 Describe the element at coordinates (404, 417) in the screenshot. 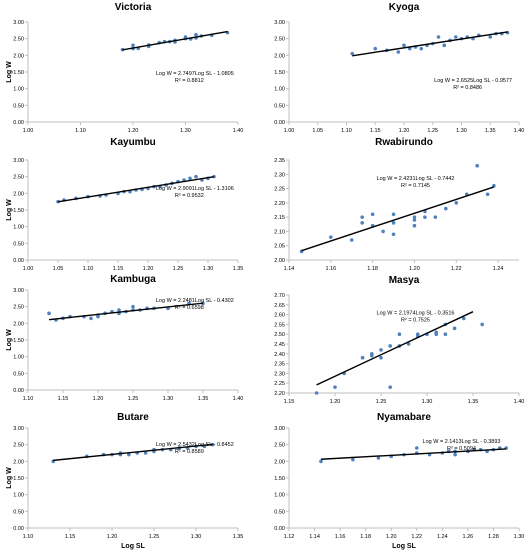

I see `chart-title: Nyamabare` at that location.